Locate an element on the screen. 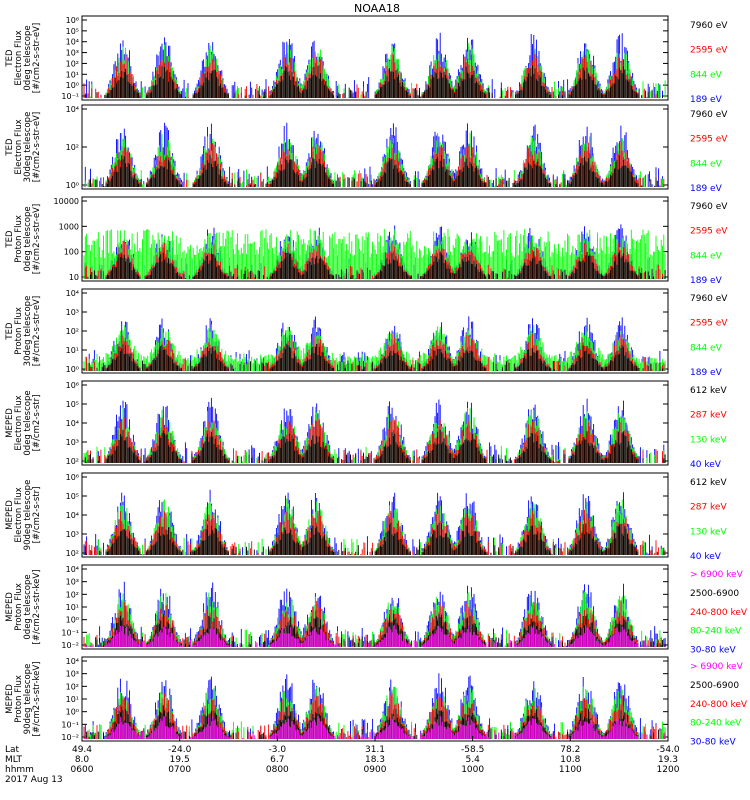 This screenshot has height=800, width=750. y-tick-label: 10 is located at coordinates (74, 277).